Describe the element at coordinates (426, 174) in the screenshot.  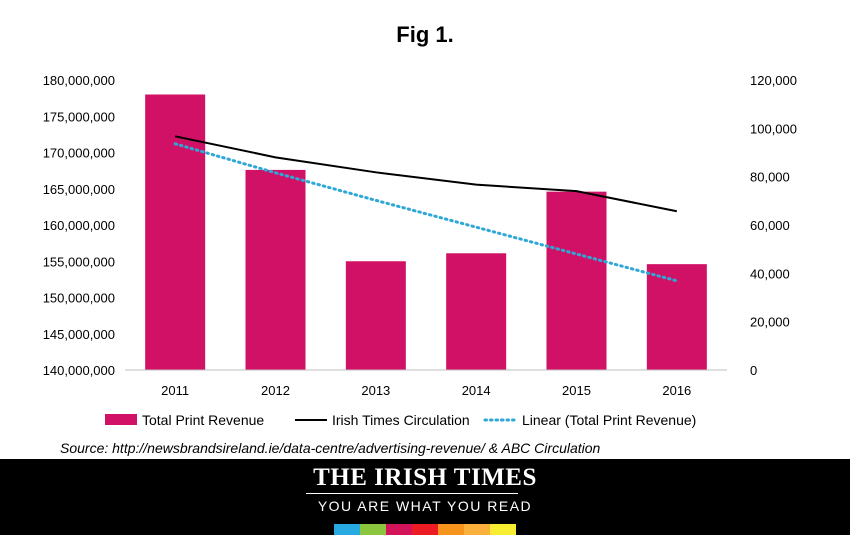
I see `circulation-line` at that location.